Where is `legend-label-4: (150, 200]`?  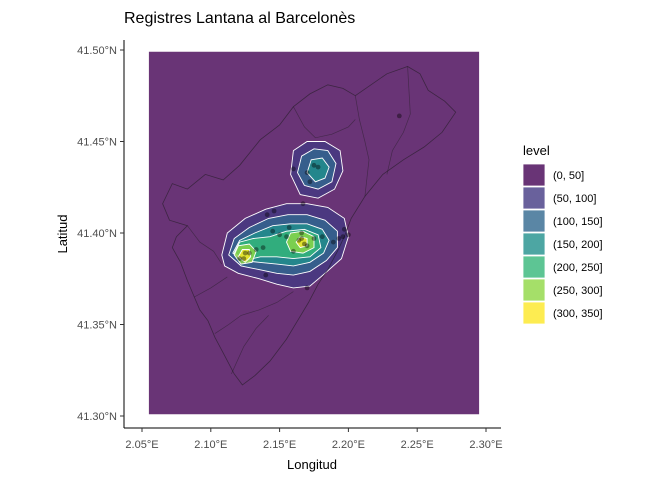
legend-label-4: (150, 200] is located at coordinates (578, 245).